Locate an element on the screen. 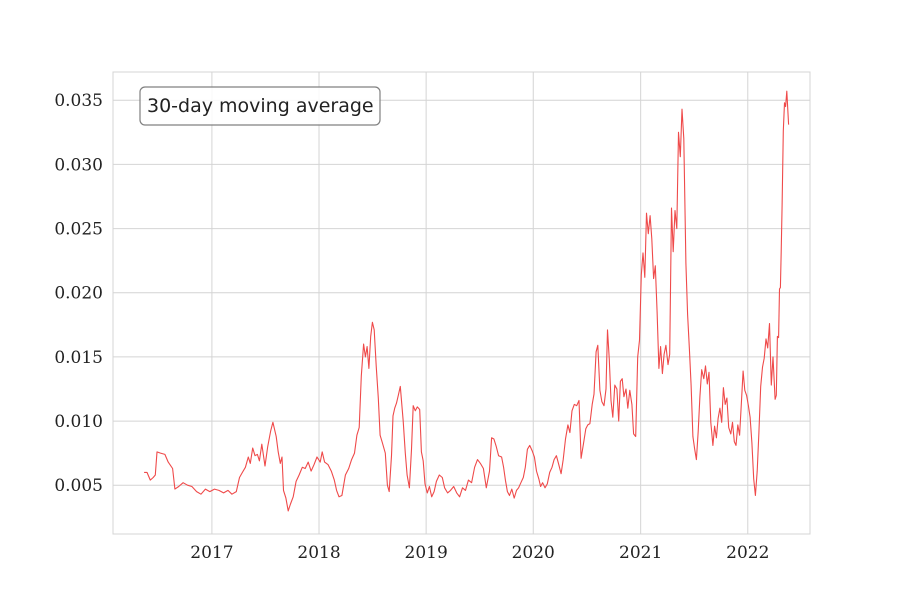 Image resolution: width=900 pixels, height=600 pixels. y-tick-label: 0.005 is located at coordinates (78, 486).